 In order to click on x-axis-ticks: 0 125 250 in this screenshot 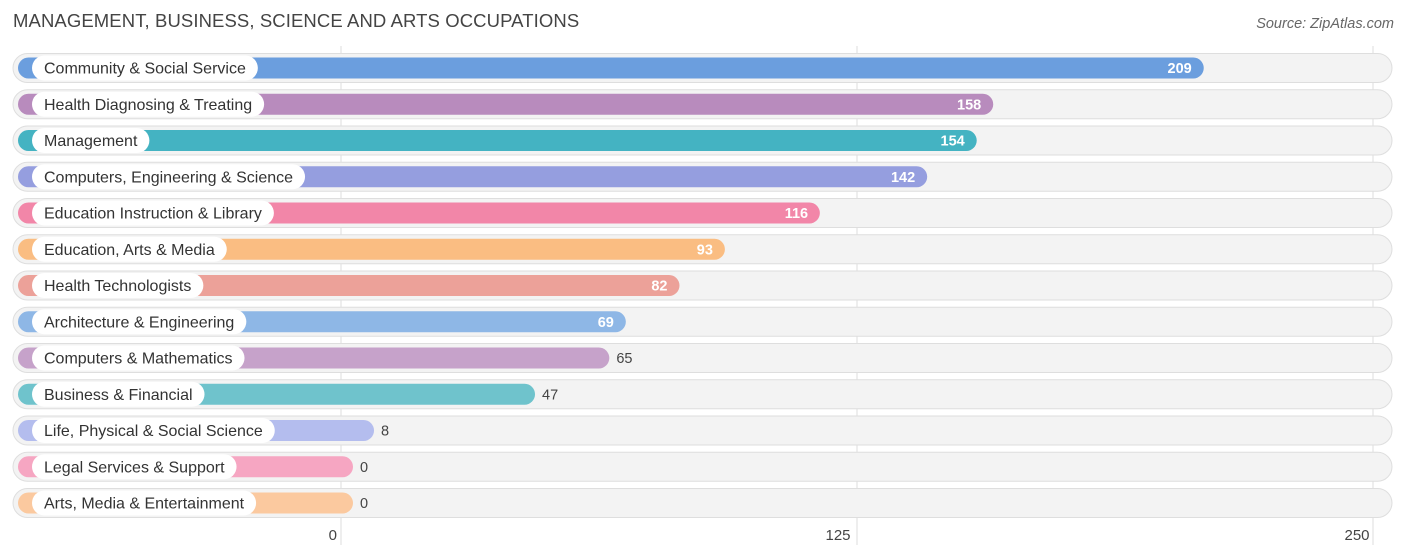, I will do `click(849, 535)`.